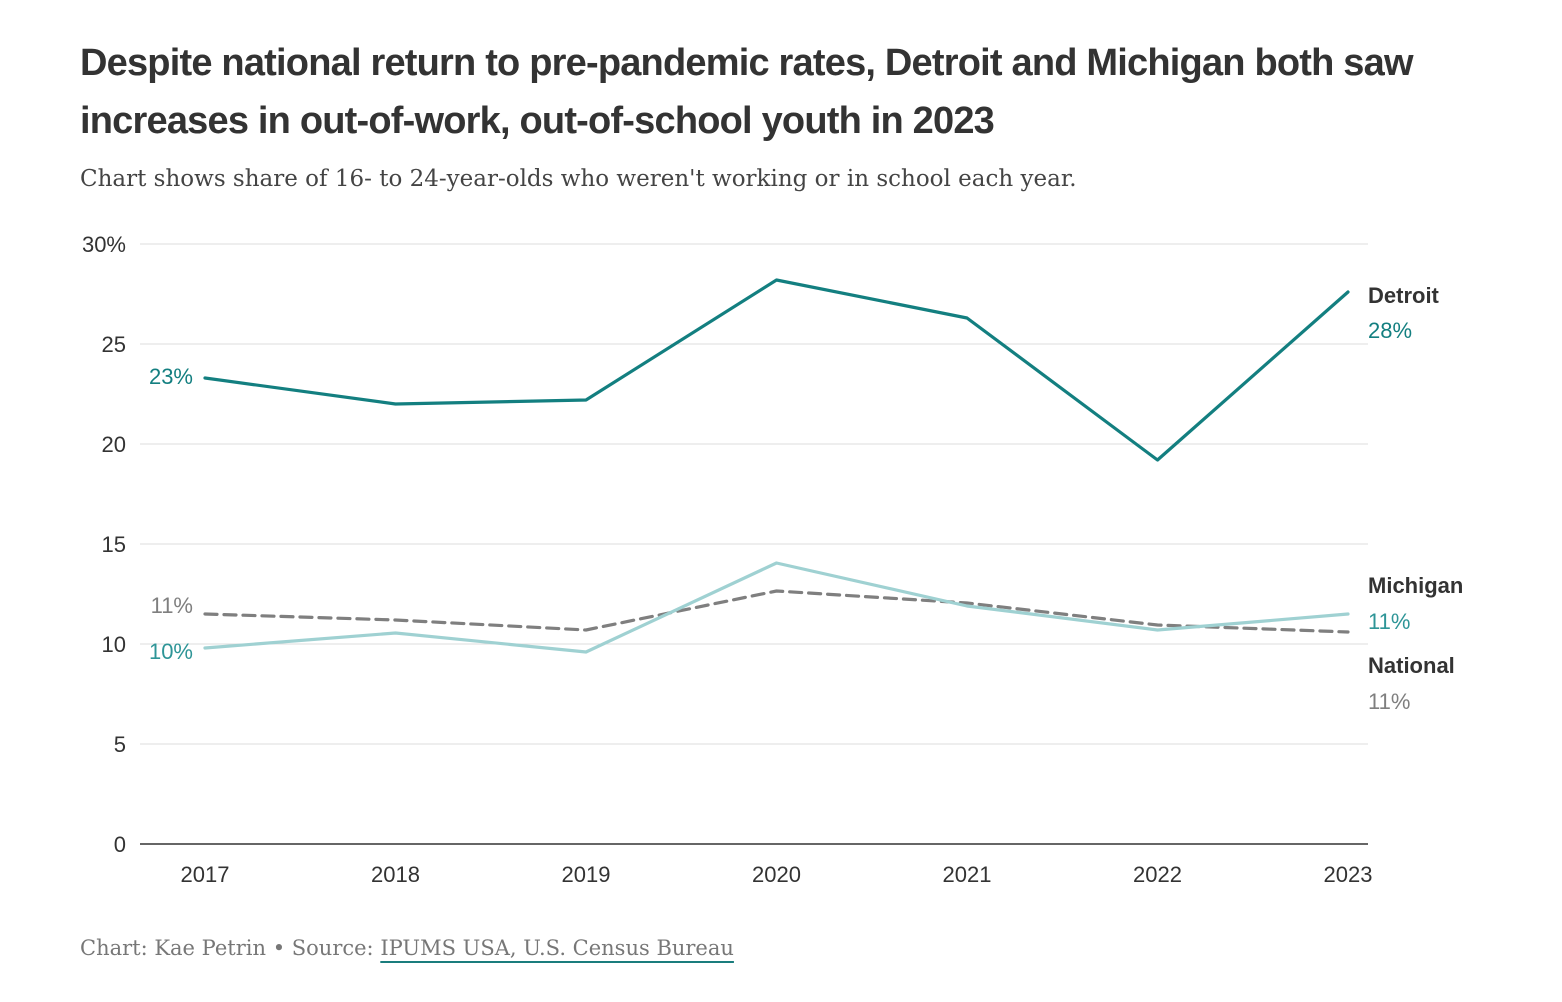  I want to click on series-line-national, so click(776, 611).